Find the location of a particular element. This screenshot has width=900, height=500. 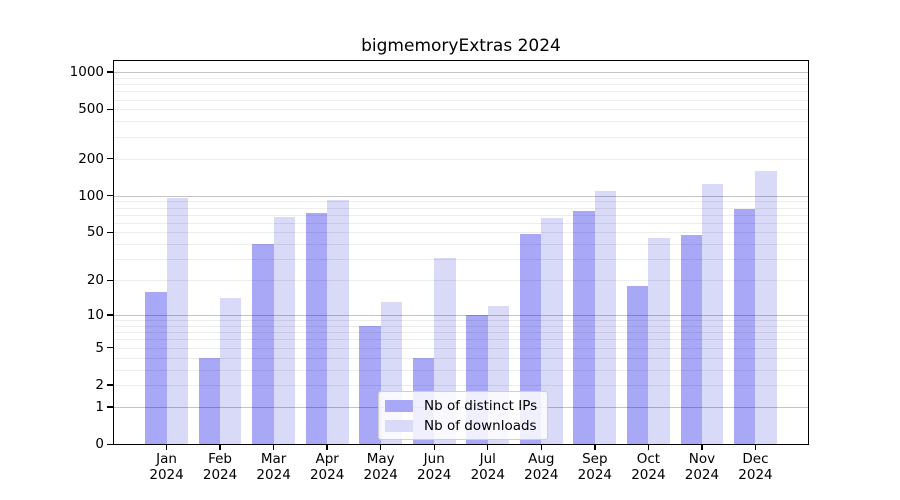

bar-nb-of-distinct-ips-nov is located at coordinates (691, 339).